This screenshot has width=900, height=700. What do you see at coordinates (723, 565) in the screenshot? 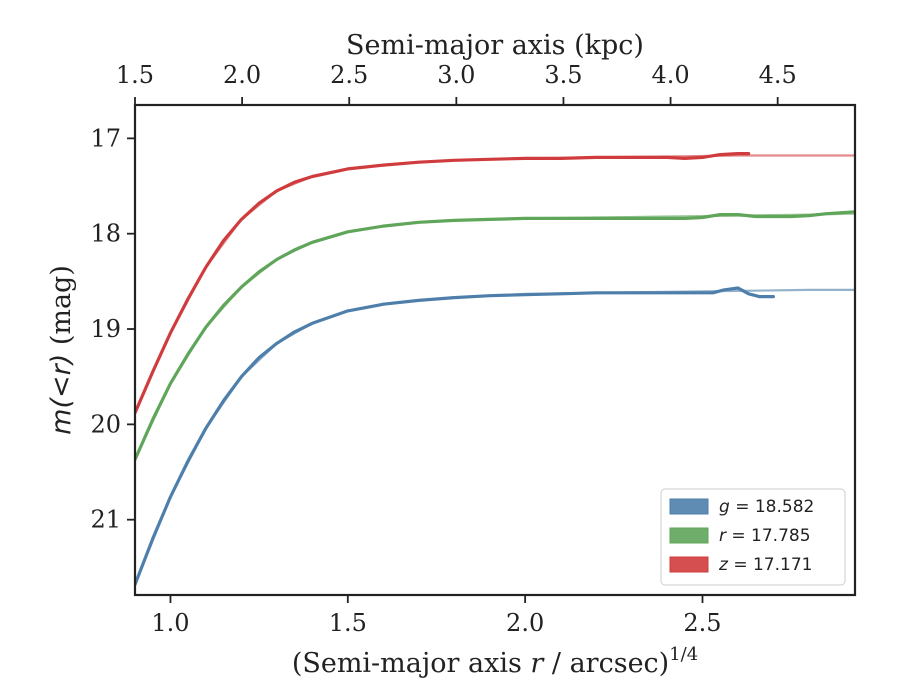
I see `legend-var-z: z` at bounding box center [723, 565].